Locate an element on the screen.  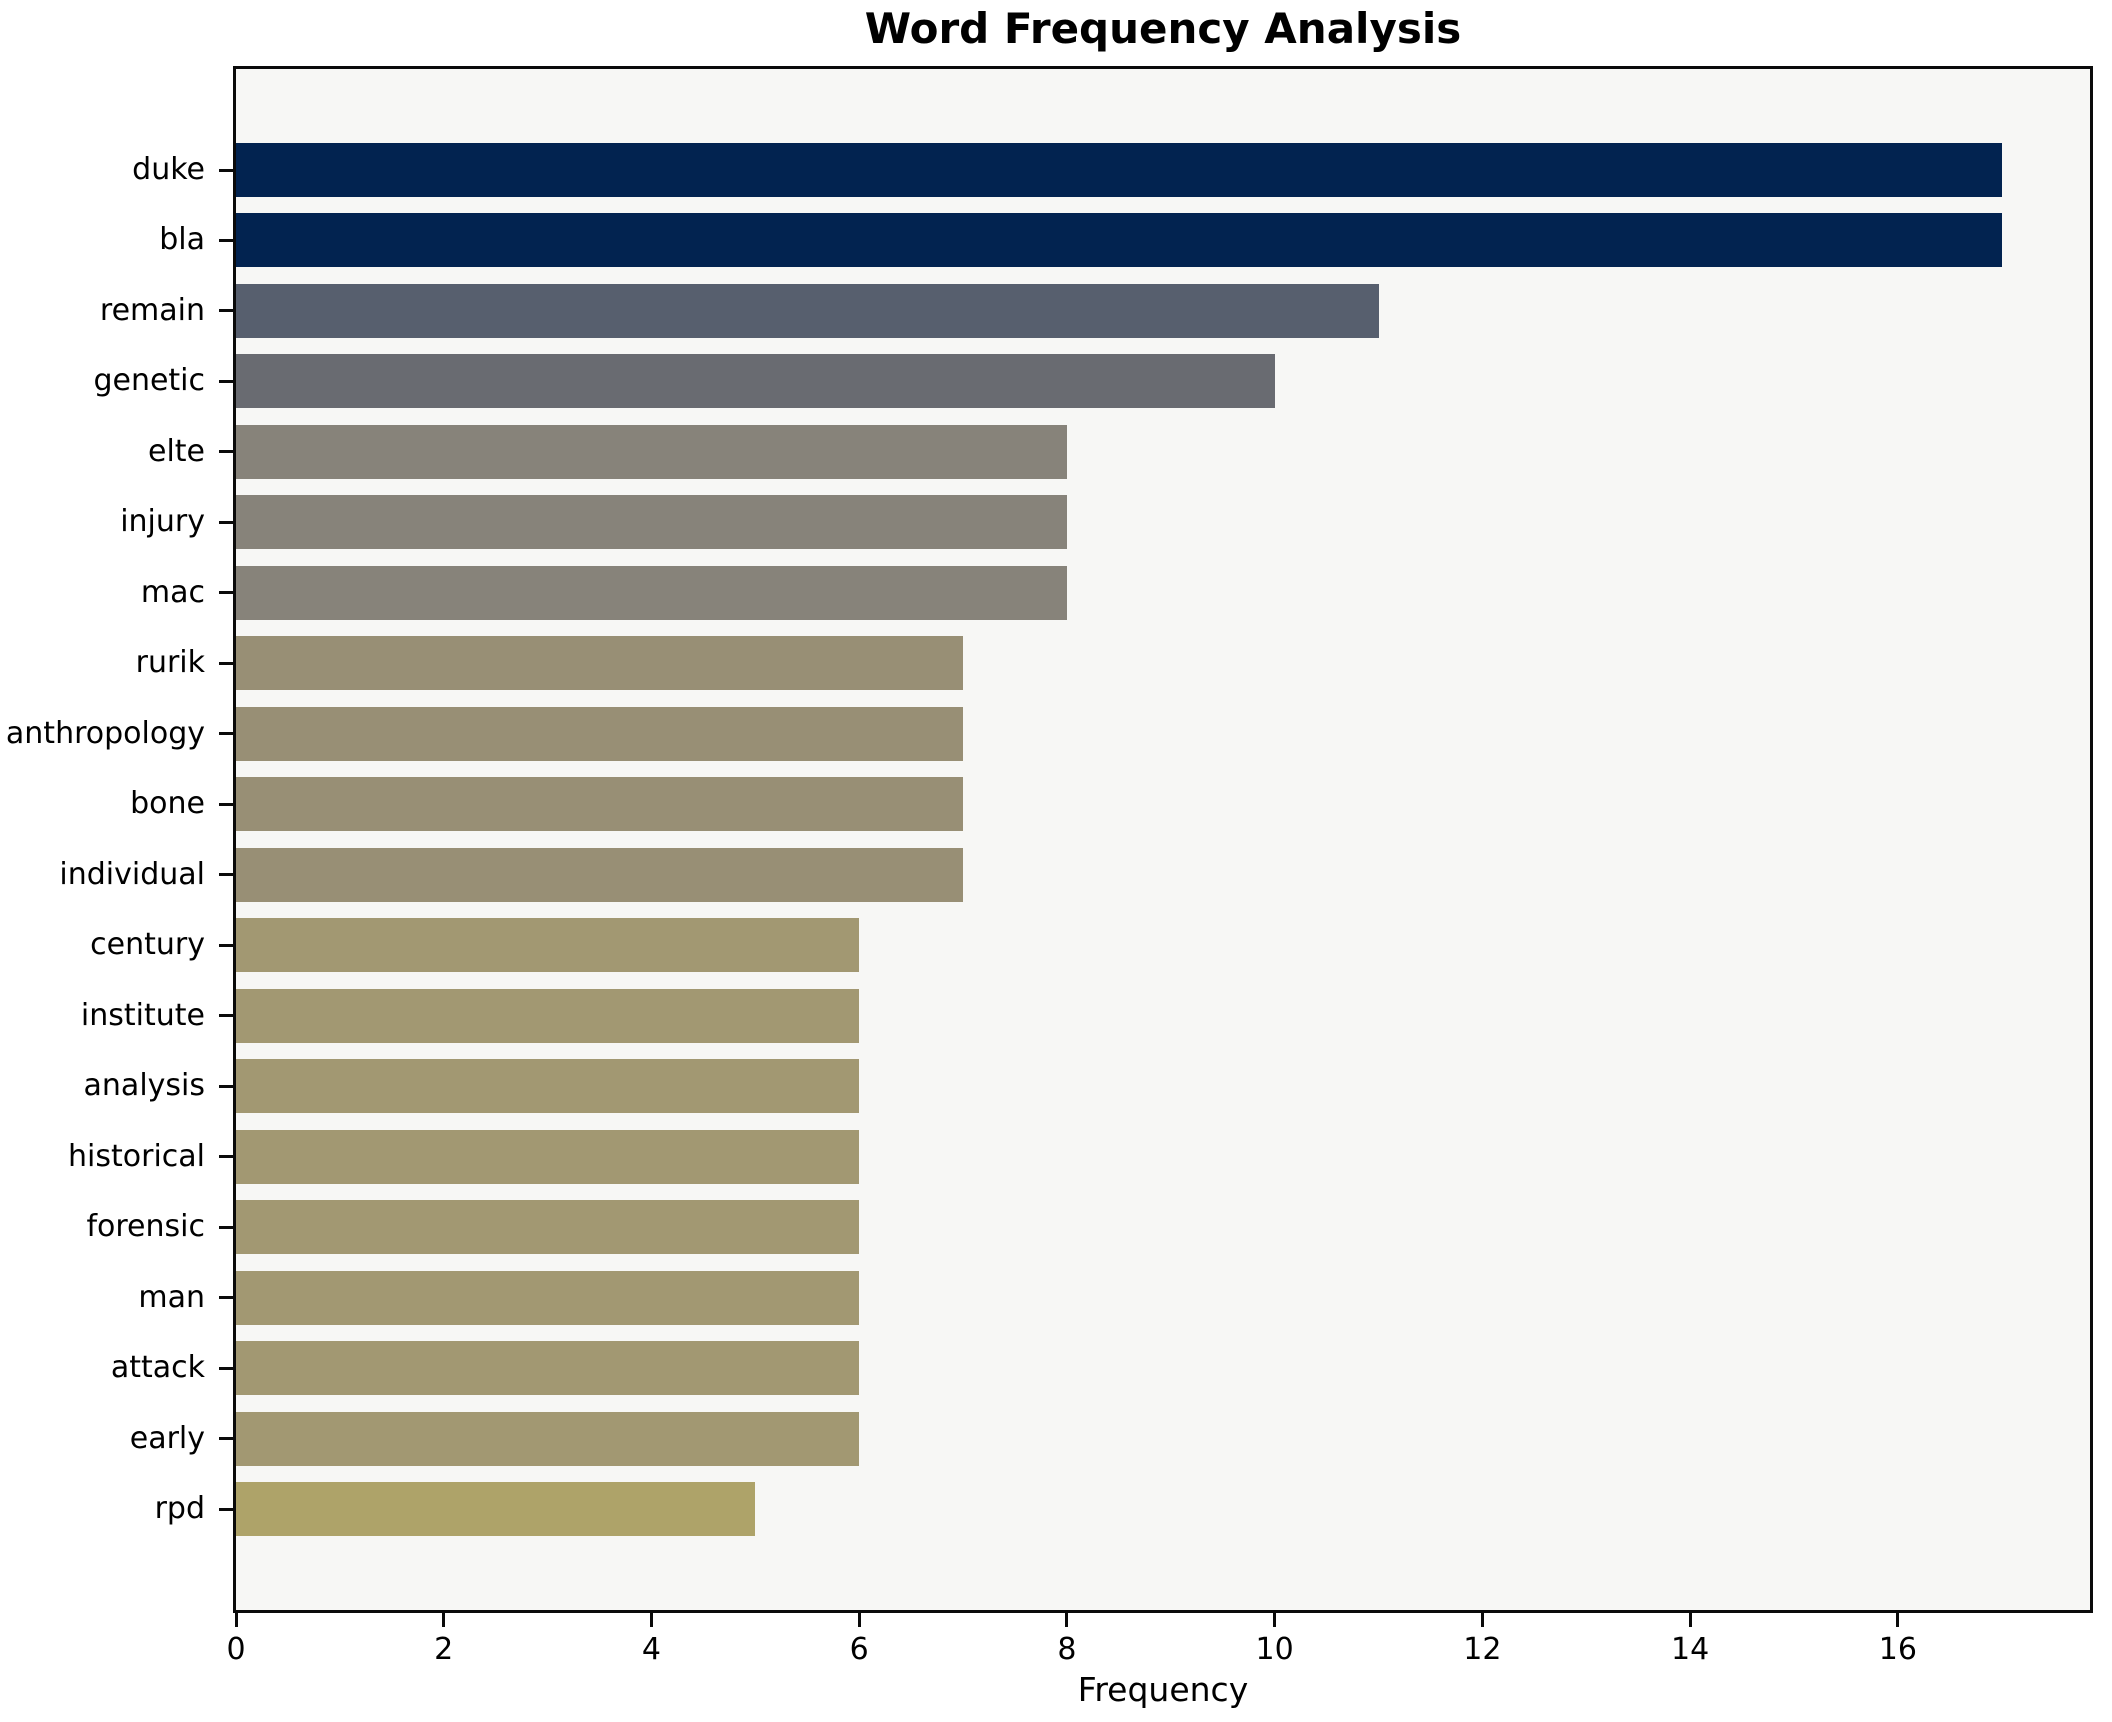
bar-individual is located at coordinates (600, 874).